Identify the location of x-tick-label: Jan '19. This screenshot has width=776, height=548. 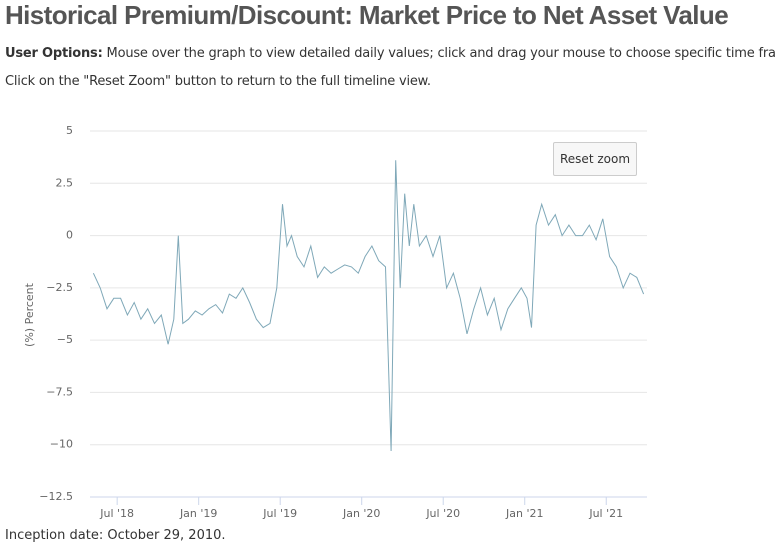
(198, 513).